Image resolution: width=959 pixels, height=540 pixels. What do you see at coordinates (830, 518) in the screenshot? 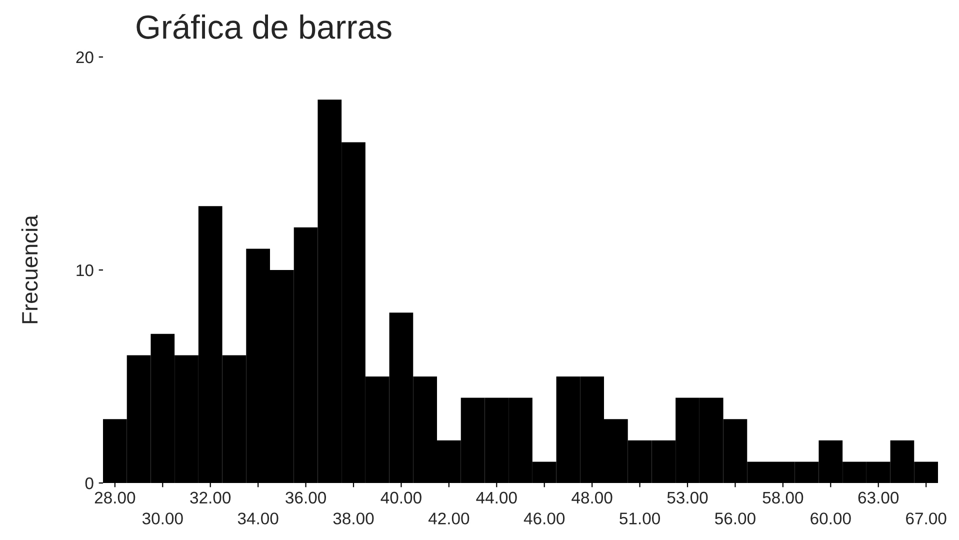
I see `x-tick-label: 60.00` at bounding box center [830, 518].